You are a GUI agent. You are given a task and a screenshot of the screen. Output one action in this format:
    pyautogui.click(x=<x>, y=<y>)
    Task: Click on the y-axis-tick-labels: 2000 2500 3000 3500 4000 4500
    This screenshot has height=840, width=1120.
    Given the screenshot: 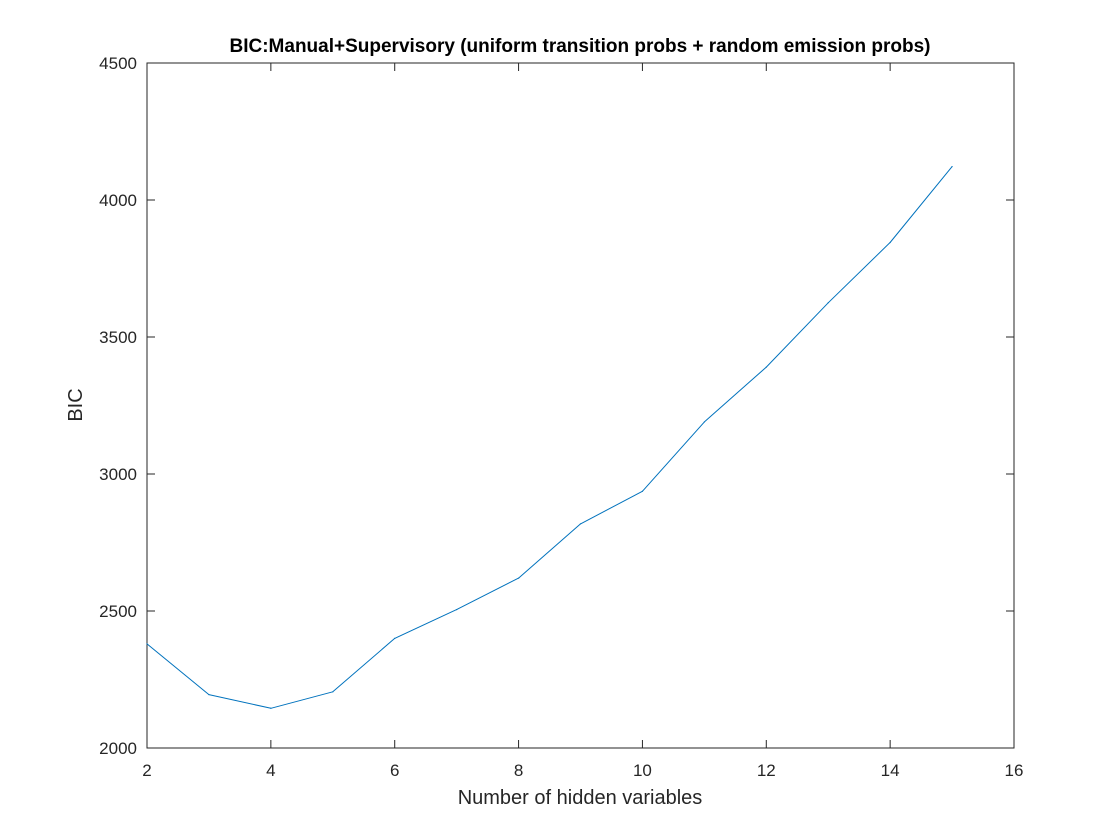 What is the action you would take?
    pyautogui.click(x=118, y=406)
    